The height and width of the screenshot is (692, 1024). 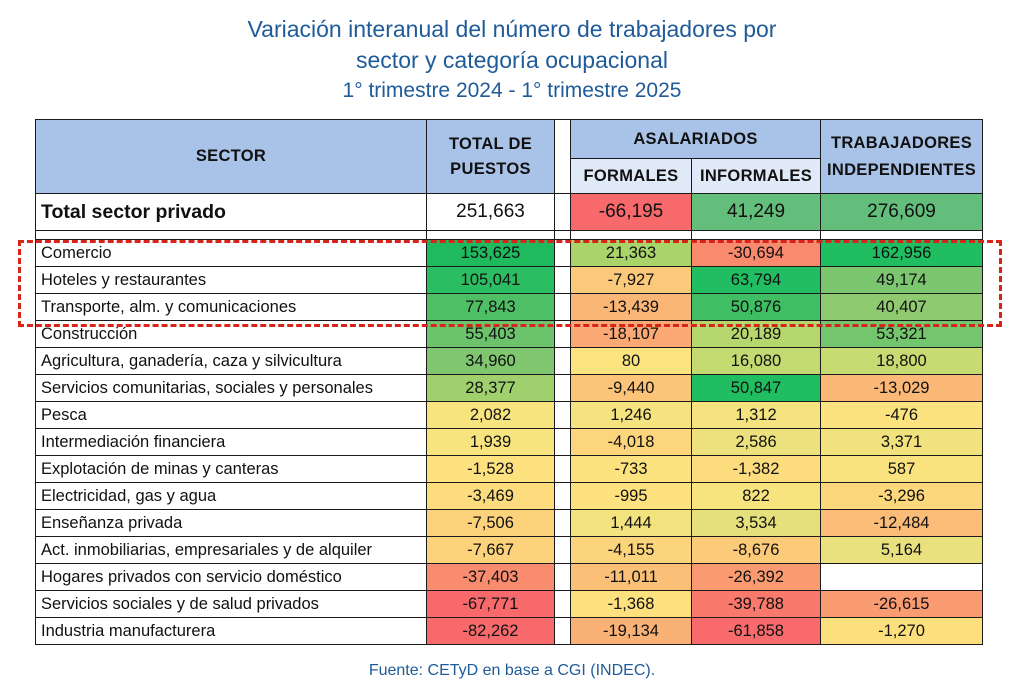 I want to click on row-independientes: 18,800, so click(x=901, y=361).